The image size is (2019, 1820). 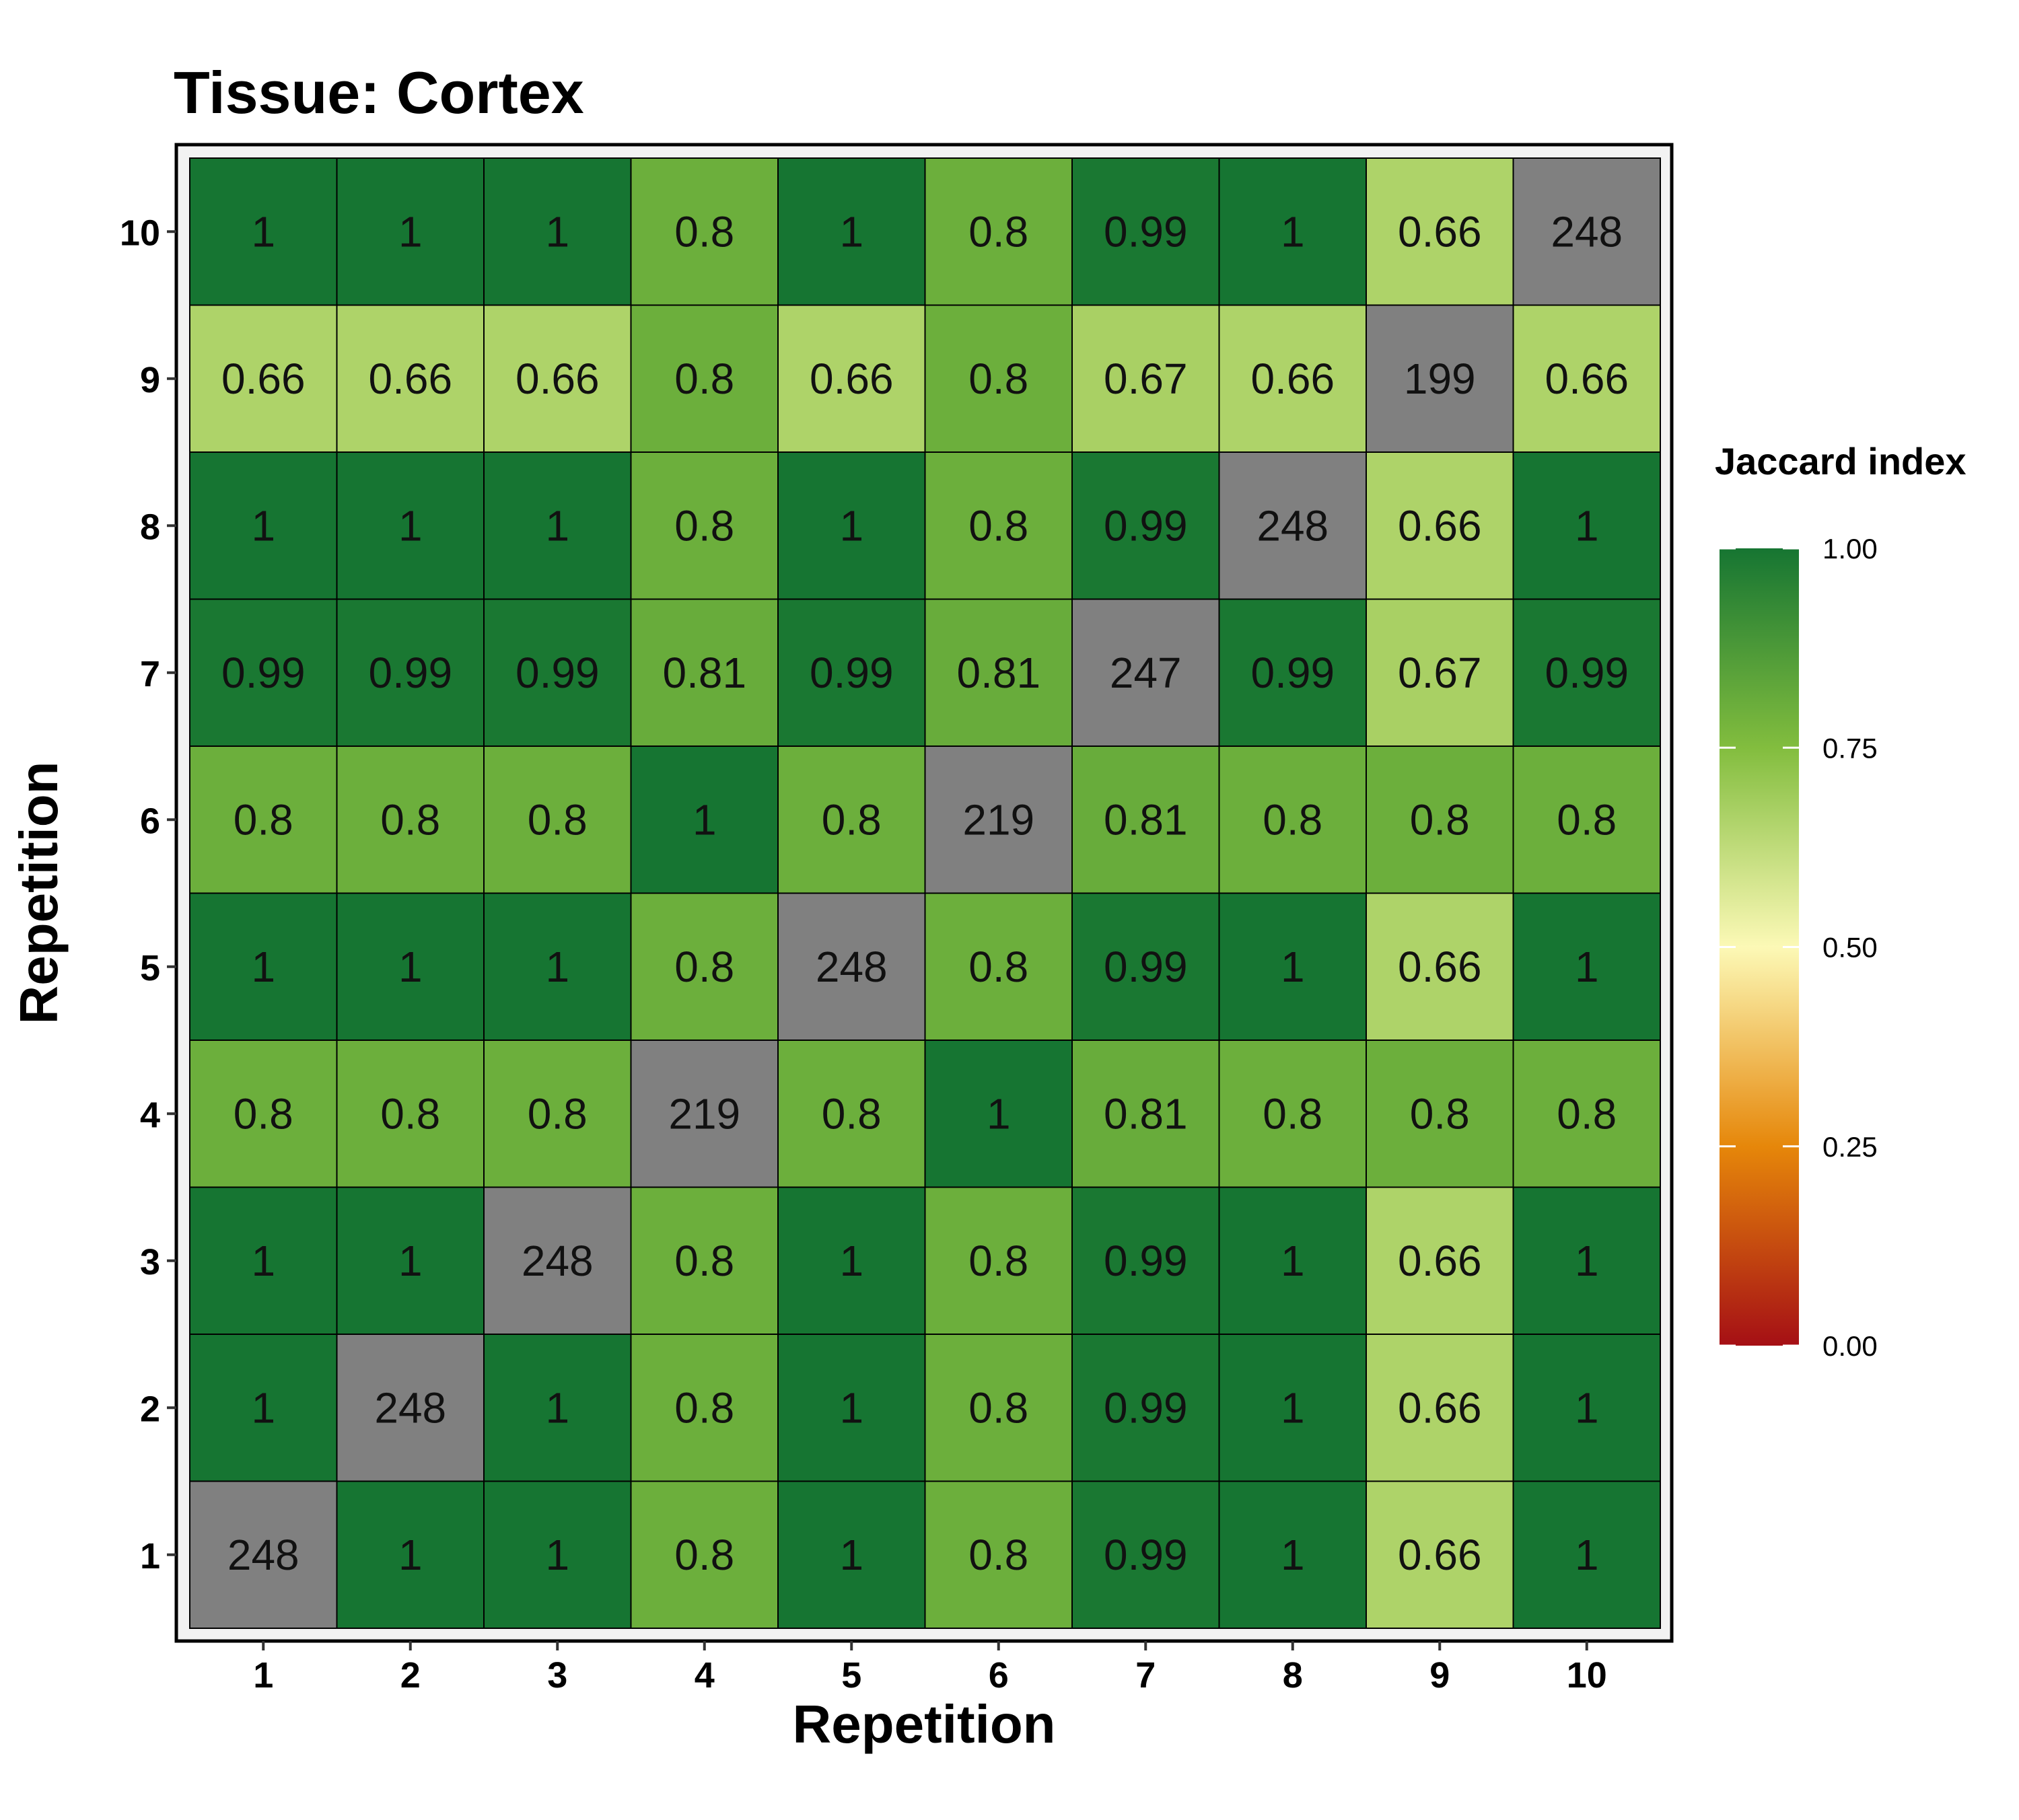 I want to click on y-axis-ticks: 1 2 3 4 5 6 7 8 9 10, so click(x=148, y=894).